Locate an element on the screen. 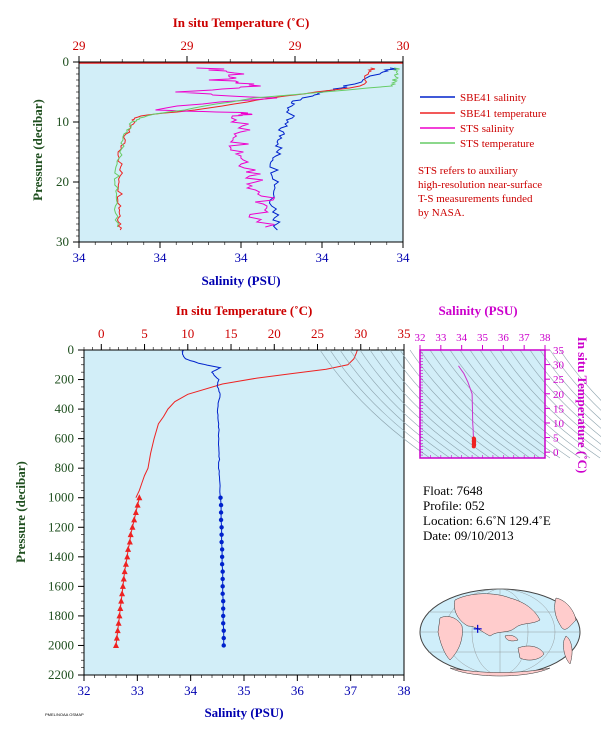  full-profile-y-tick-label: 800 is located at coordinates (65, 467).